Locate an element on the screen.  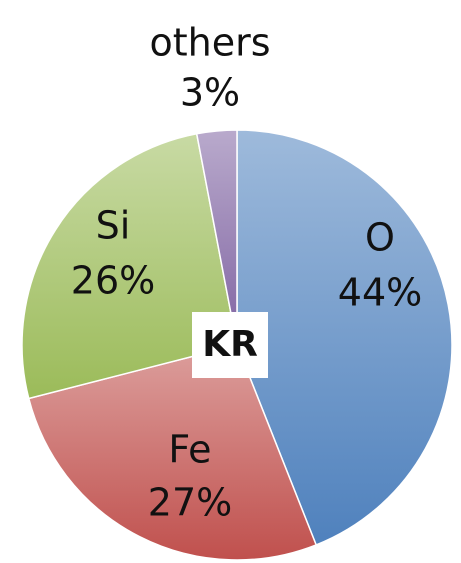
center-label: KR is located at coordinates (230, 344).